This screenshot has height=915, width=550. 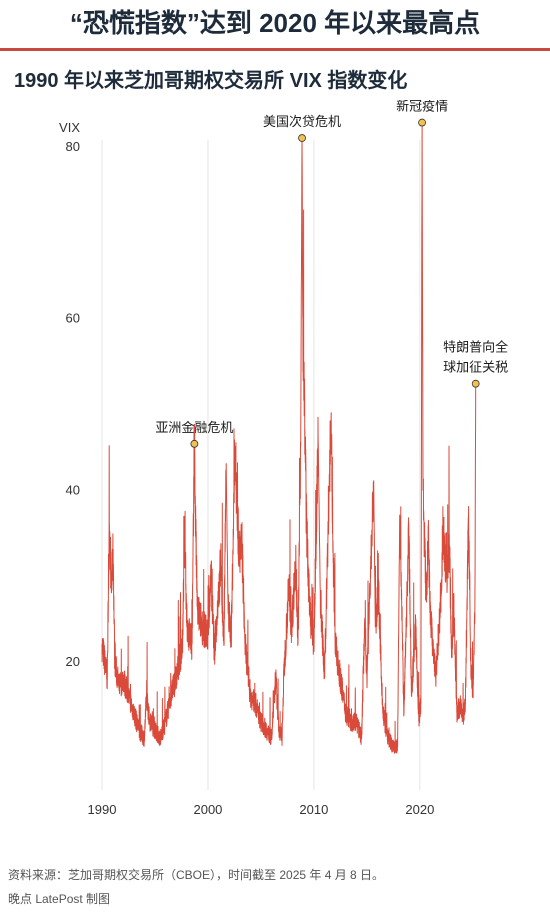 I want to click on annotation-label-3: 特朗普向全球加征关税, so click(x=475, y=358).